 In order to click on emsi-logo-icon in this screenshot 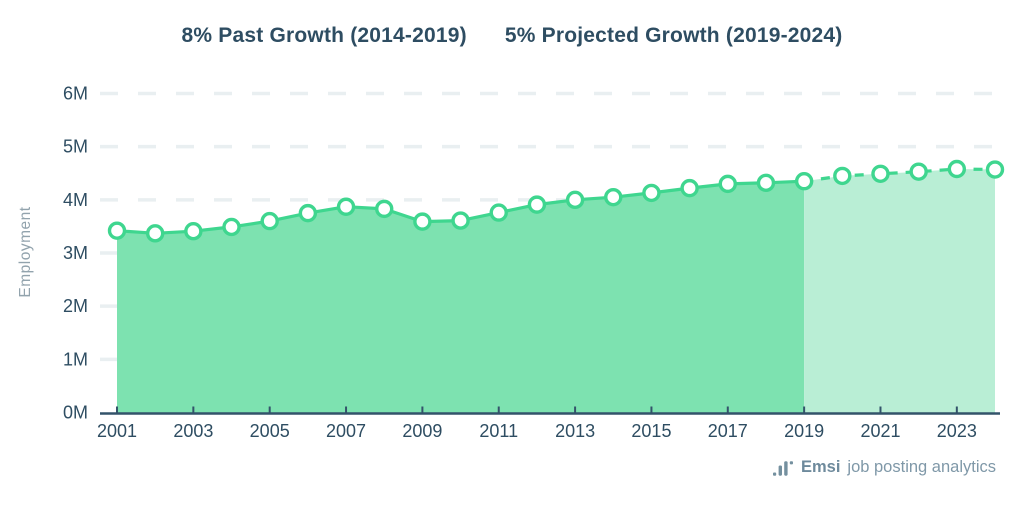, I will do `click(783, 468)`.